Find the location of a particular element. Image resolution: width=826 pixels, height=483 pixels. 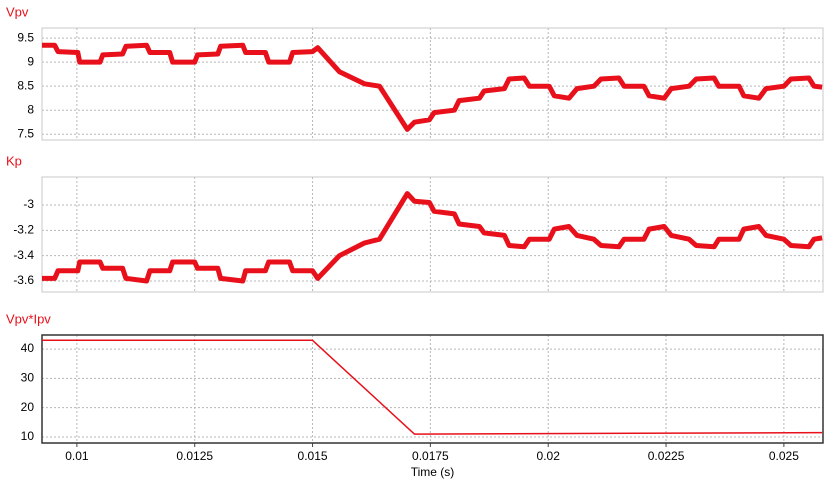

y-tick-label: 20 is located at coordinates (28, 407).